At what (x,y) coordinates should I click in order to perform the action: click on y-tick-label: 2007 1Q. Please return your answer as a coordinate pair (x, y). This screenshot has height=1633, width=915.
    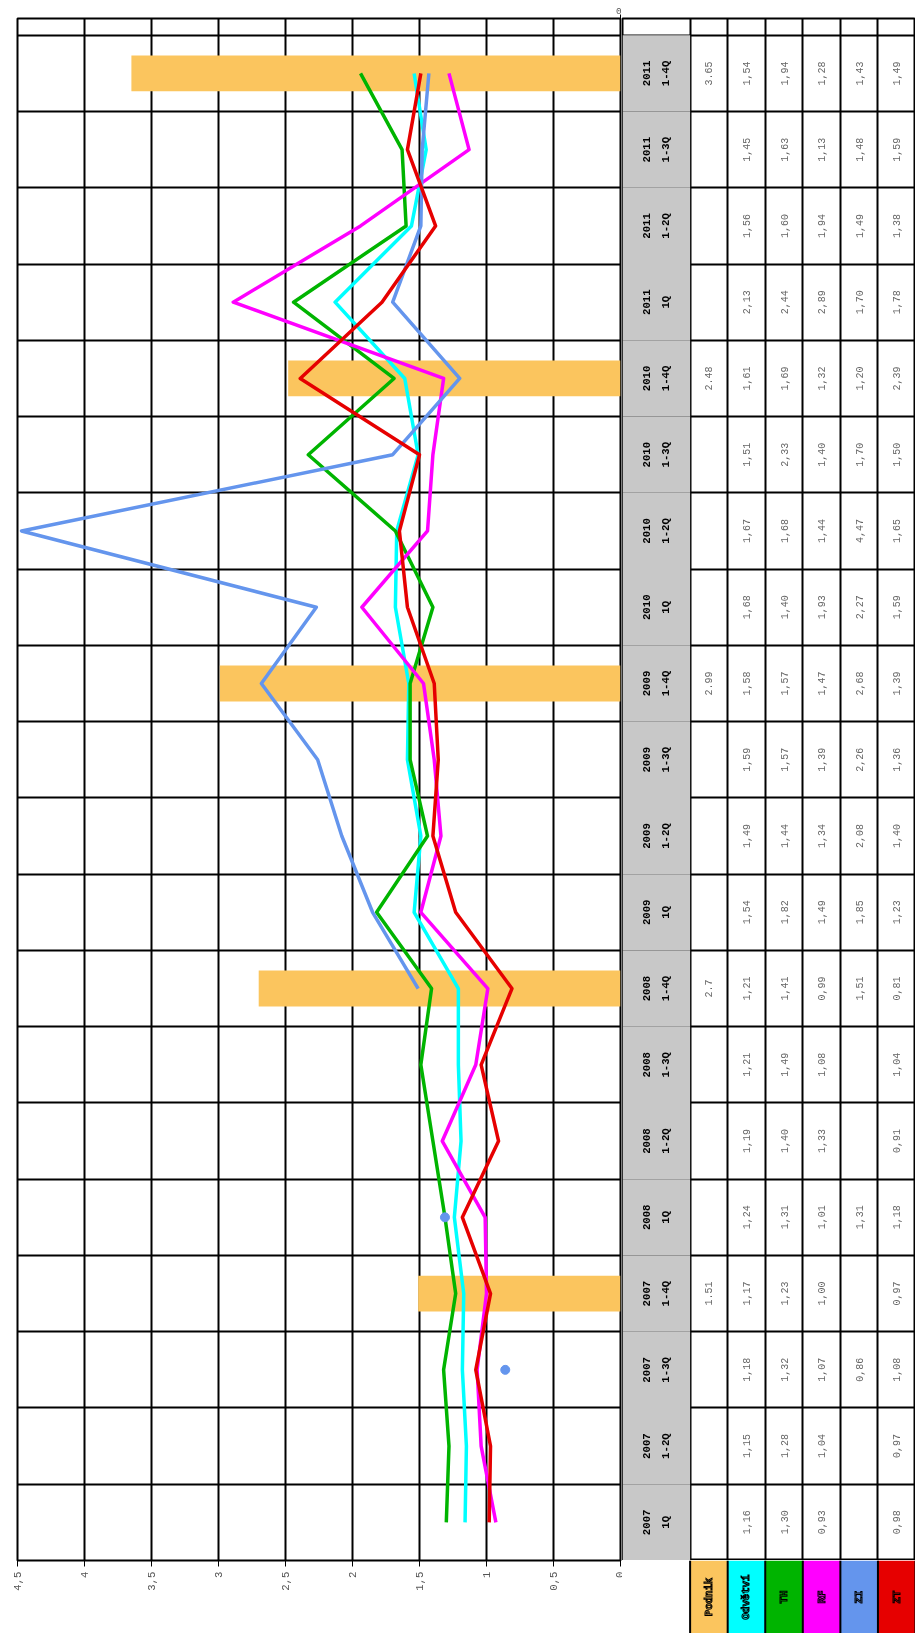
    Looking at the image, I should click on (656, 1522).